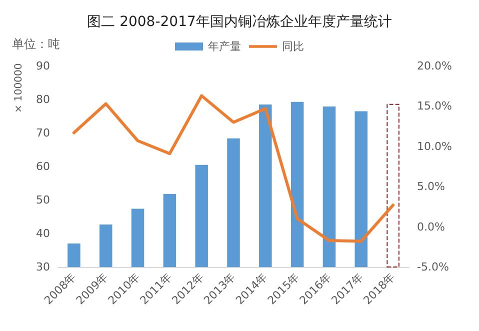  What do you see at coordinates (43, 133) in the screenshot?
I see `y-tick-label: 70` at bounding box center [43, 133].